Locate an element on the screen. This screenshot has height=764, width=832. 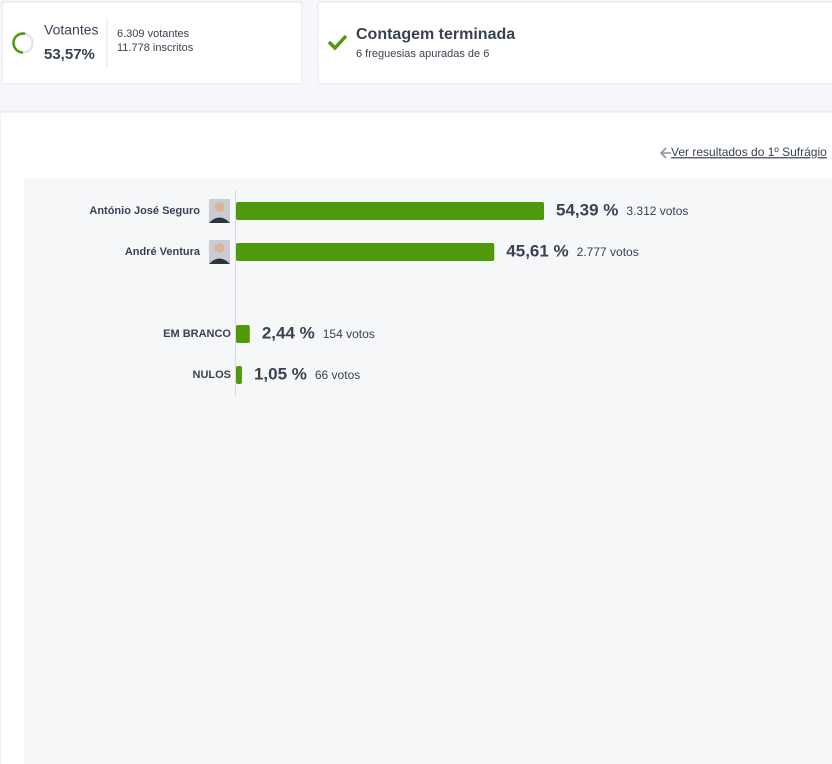
votes-label: 2.777 votos is located at coordinates (608, 252).